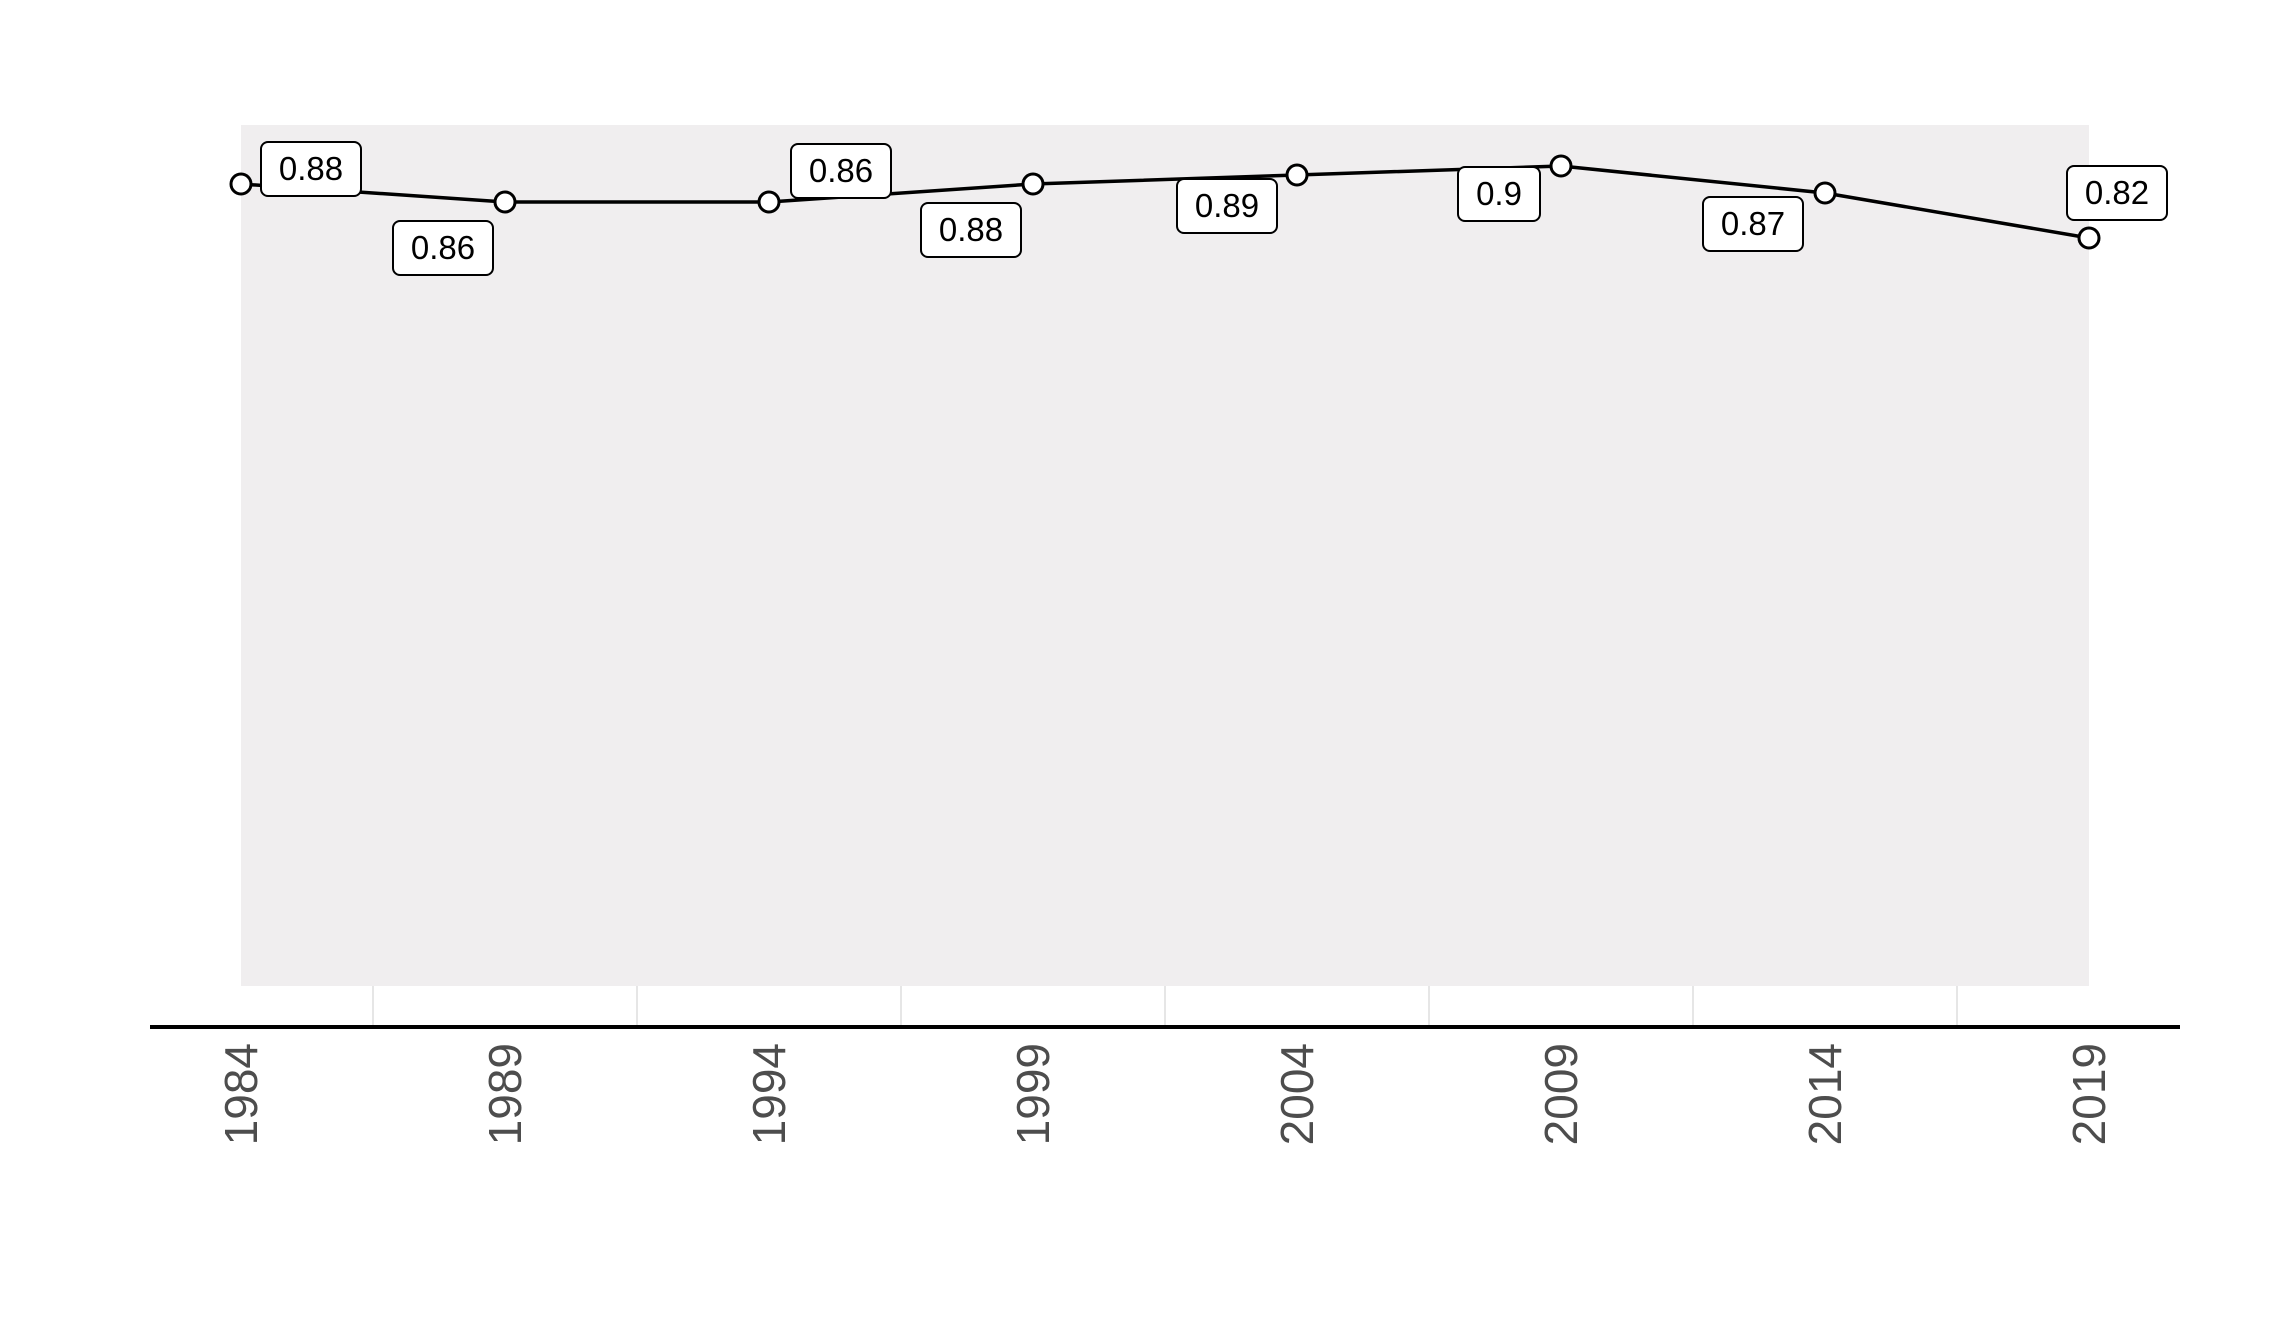 The height and width of the screenshot is (1317, 2296). Describe the element at coordinates (1165, 1094) in the screenshot. I see `x-tick-labels: 1984 1989 1994 1999 2004 2009 2014 2019` at that location.